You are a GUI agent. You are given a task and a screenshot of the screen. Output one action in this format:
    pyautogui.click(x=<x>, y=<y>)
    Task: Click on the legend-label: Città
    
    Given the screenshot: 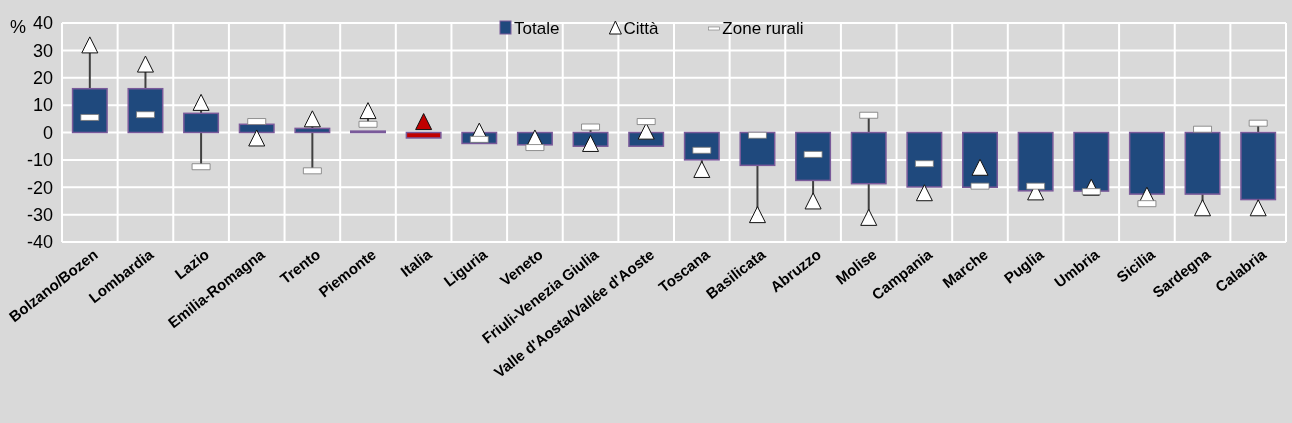 What is the action you would take?
    pyautogui.click(x=641, y=28)
    